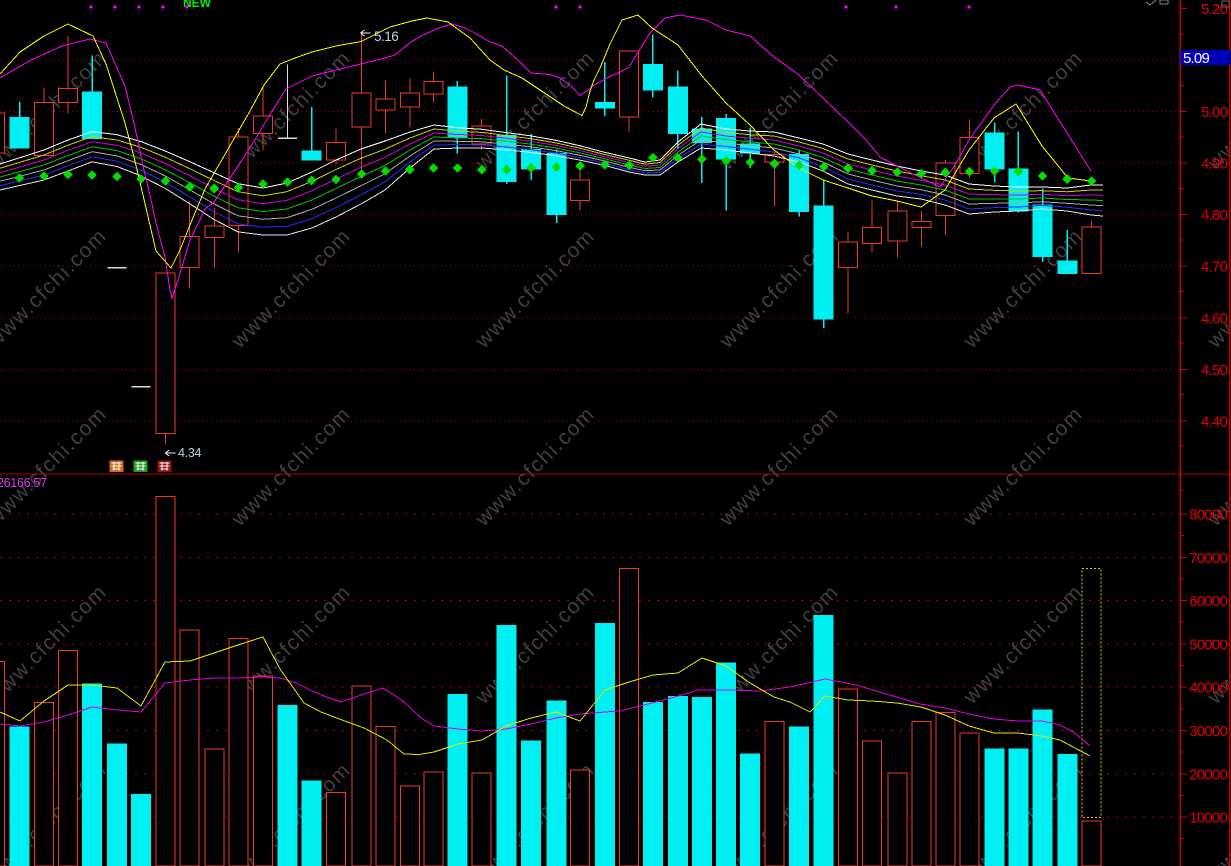 The height and width of the screenshot is (866, 1231). Describe the element at coordinates (197, 5) in the screenshot. I see `svg-text: NEW` at that location.